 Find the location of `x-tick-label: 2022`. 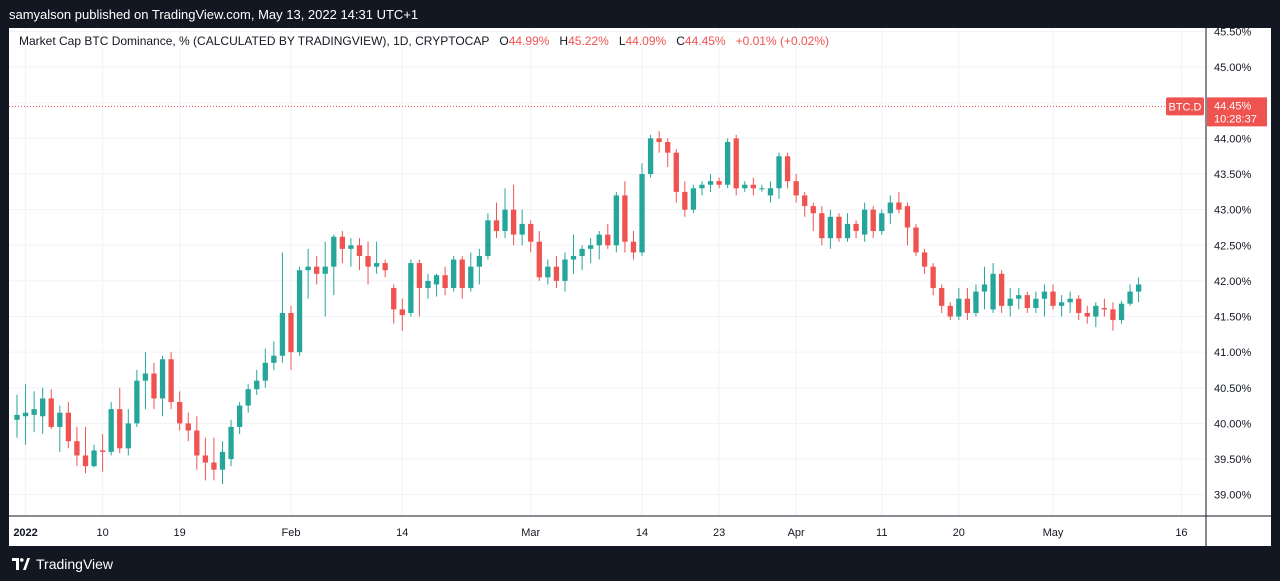

x-tick-label: 2022 is located at coordinates (25, 533).